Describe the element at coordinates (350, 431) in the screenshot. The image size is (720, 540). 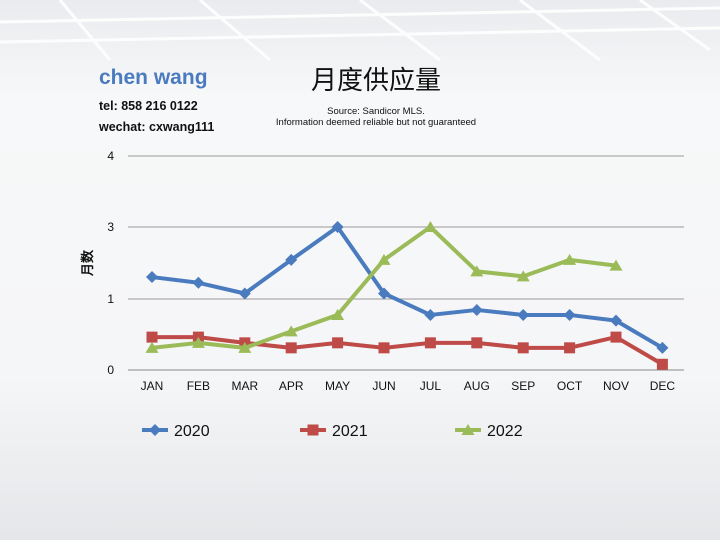
I see `legend-label-2021: 2021` at that location.